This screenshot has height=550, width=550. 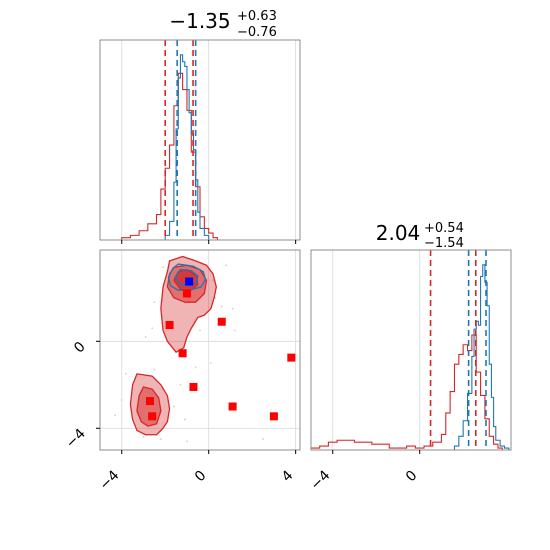 I want to click on y-tick-label: 0, so click(x=80, y=348).